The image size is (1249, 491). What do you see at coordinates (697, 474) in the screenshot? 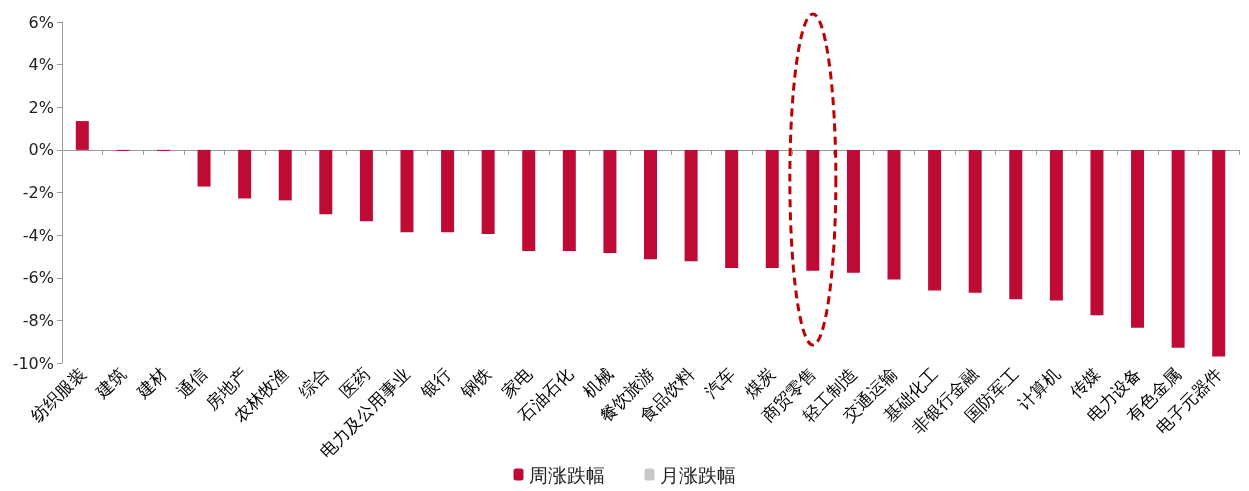
I see `legend-label: 月涨跌幅` at bounding box center [697, 474].